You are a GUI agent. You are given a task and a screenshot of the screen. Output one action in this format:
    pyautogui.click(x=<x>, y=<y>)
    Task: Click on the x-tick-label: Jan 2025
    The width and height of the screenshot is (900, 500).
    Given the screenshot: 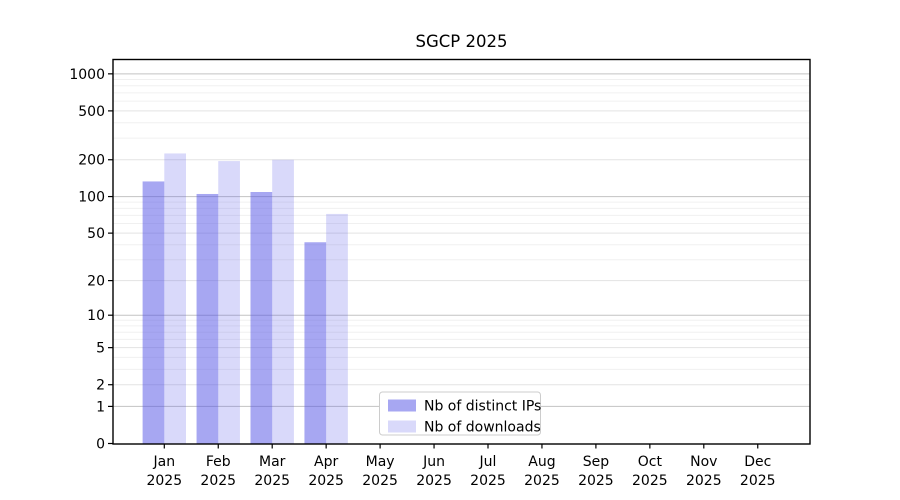 What is the action you would take?
    pyautogui.click(x=164, y=471)
    